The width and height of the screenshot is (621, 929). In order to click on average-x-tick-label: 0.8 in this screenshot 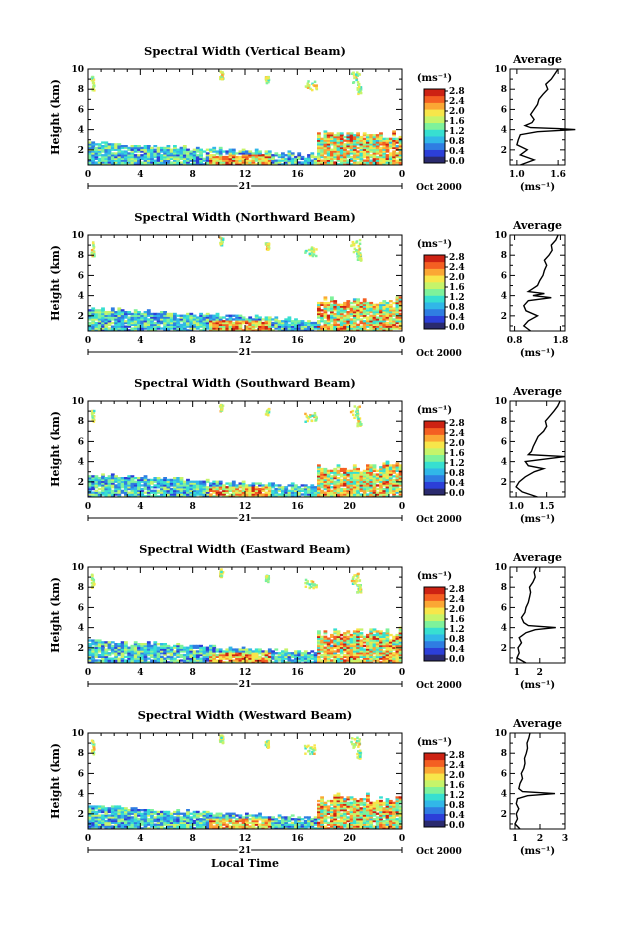, I will do `click(515, 341)`.